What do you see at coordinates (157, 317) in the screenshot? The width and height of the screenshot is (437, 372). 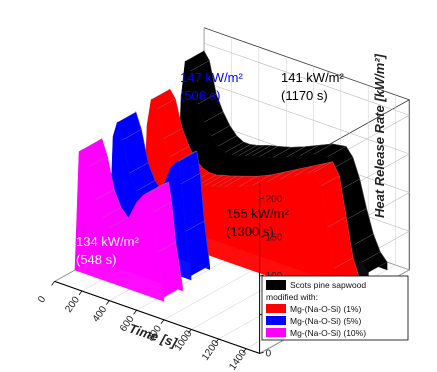 I see `x-axis-line` at bounding box center [157, 317].